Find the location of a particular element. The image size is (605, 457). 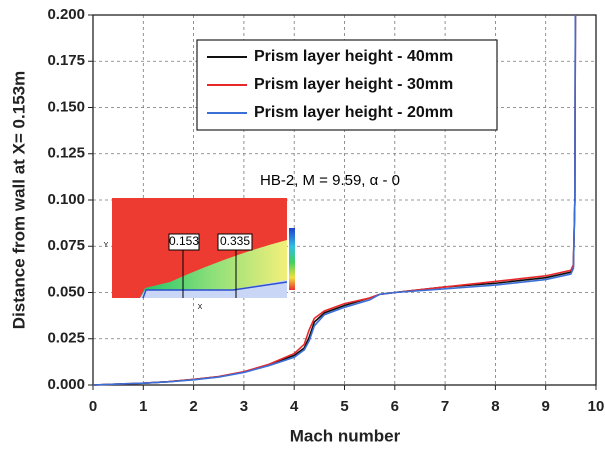

x-tick-label: 10 is located at coordinates (596, 406).